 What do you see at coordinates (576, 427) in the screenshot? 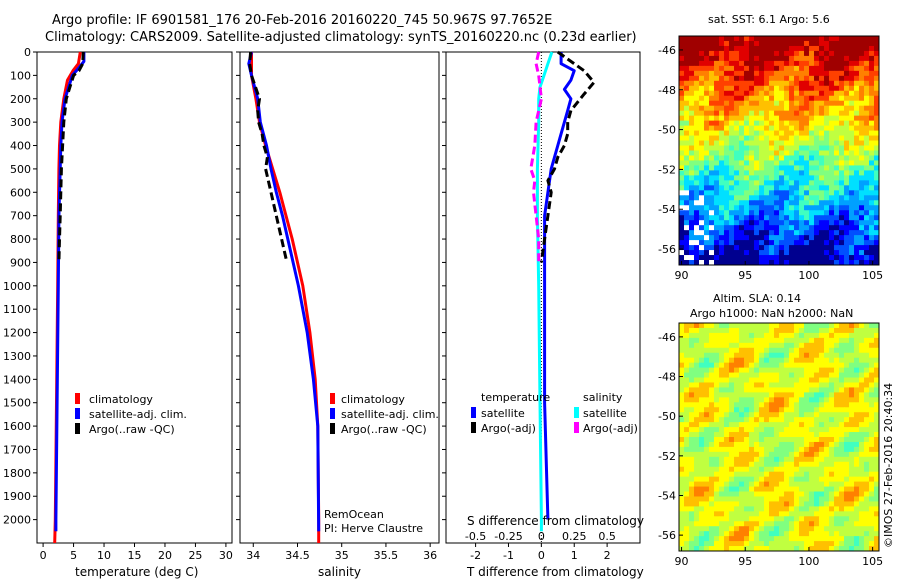
I see `legend-swatch-s-argo` at bounding box center [576, 427].